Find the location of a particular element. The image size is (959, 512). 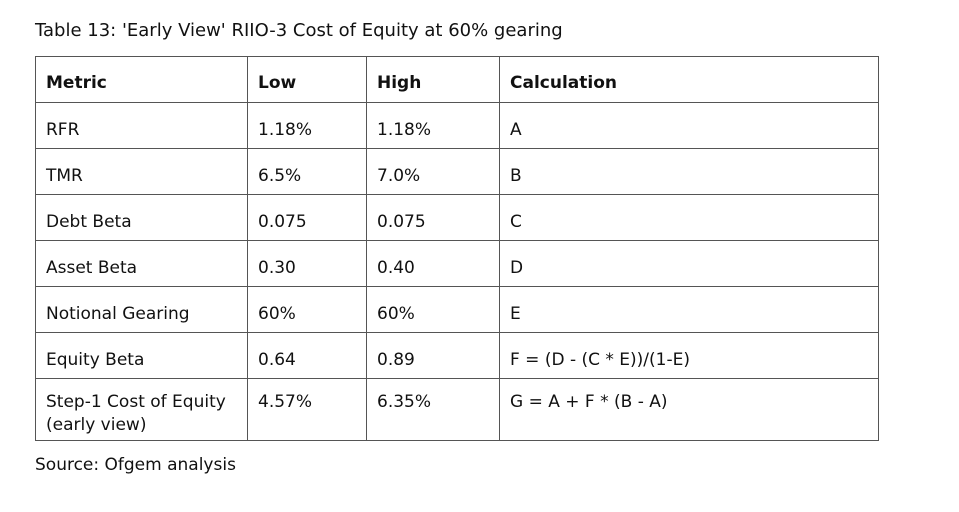

header-metric: Metric is located at coordinates (141, 79).